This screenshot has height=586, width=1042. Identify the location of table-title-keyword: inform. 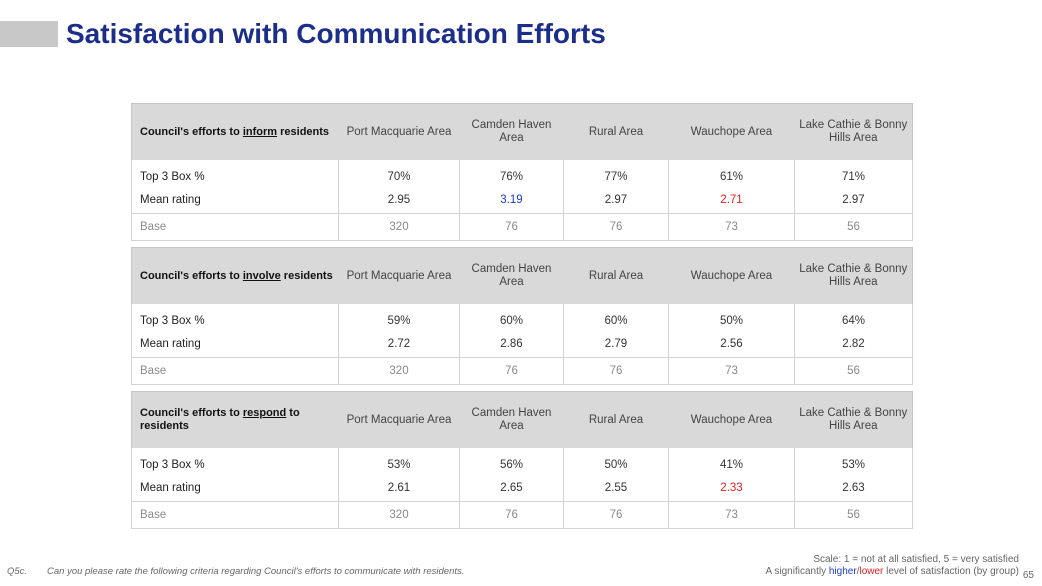
(260, 131).